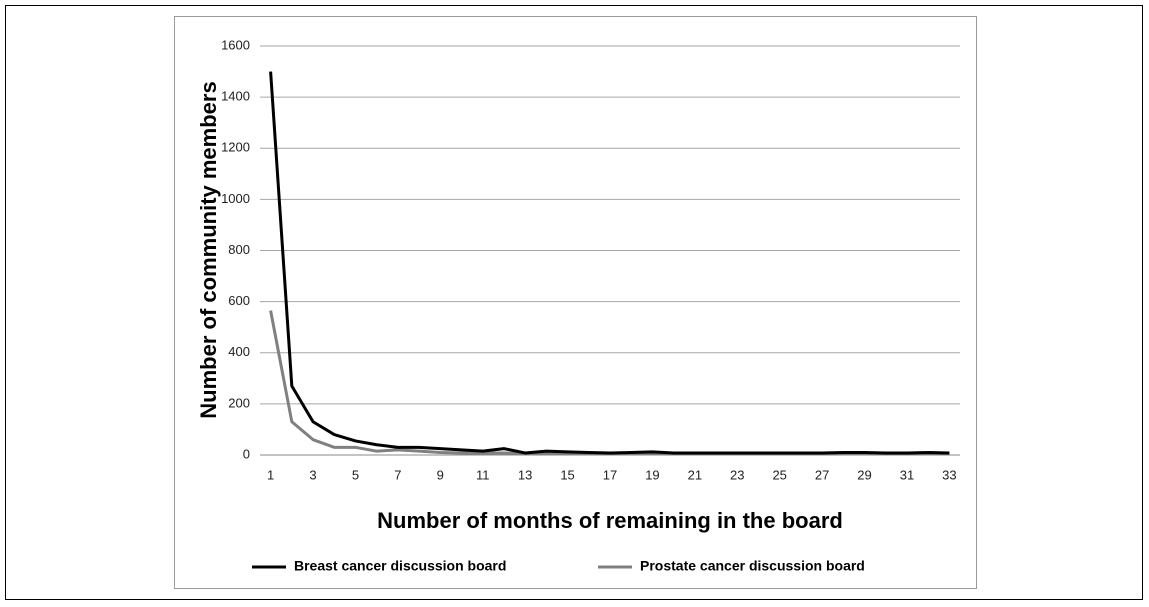  I want to click on x-tick-label: 11, so click(483, 474).